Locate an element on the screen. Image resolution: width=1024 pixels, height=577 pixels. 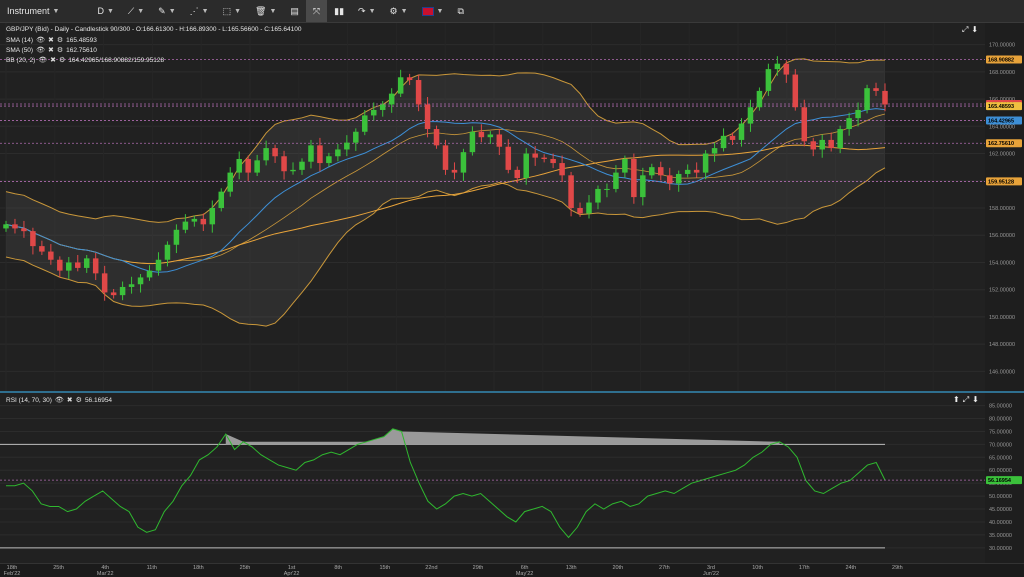
price-tick-label: 156.00000 is located at coordinates (1002, 236).